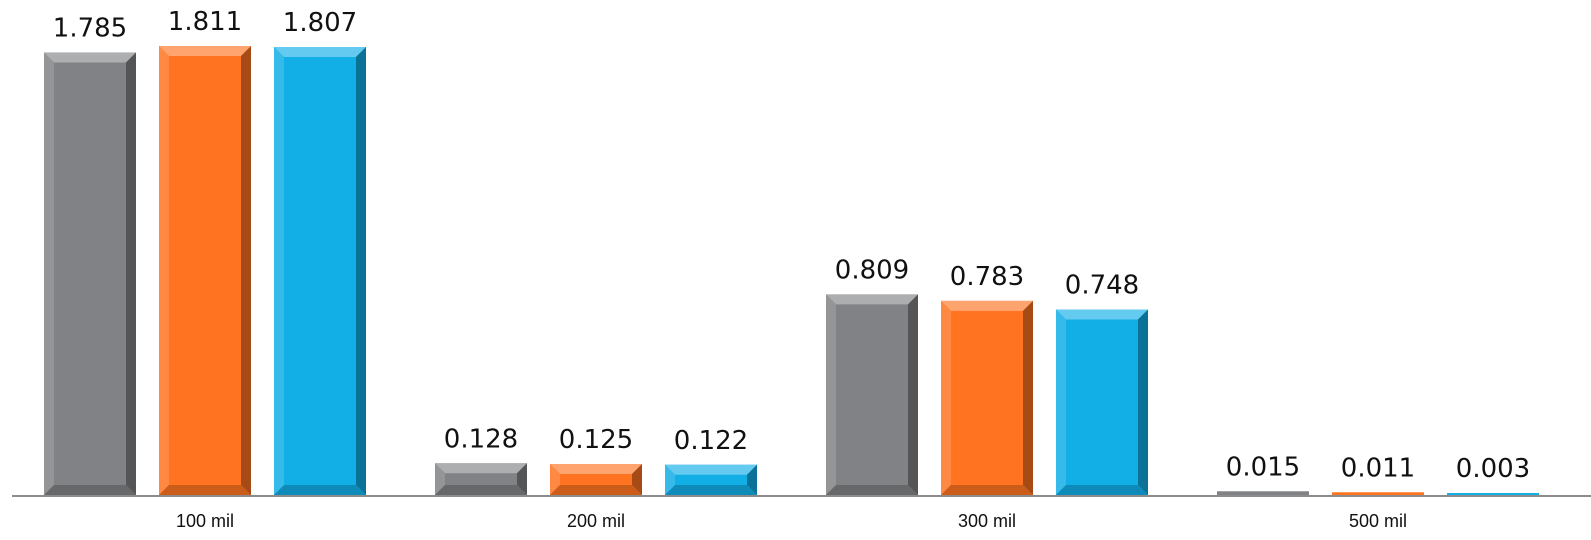 Image resolution: width=1591 pixels, height=540 pixels. Describe the element at coordinates (872, 270) in the screenshot. I see `data-label: 0.809` at that location.